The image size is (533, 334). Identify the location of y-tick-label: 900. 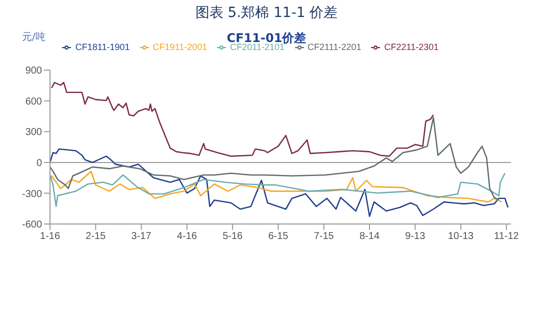
(33, 71).